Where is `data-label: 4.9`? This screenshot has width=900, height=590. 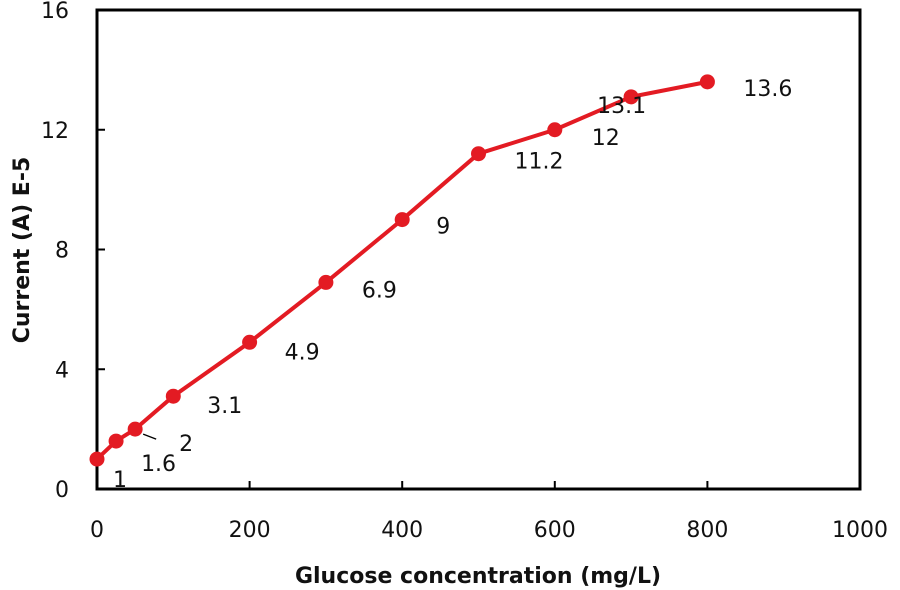
data-label: 4.9 is located at coordinates (302, 352).